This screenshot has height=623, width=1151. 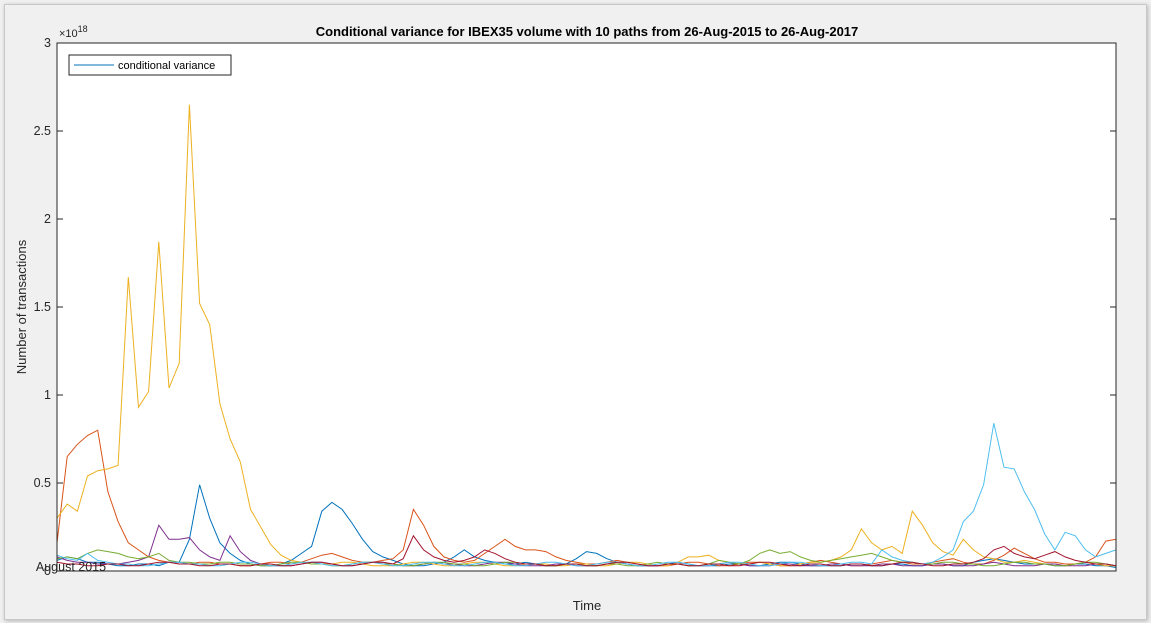 I want to click on legend-box, so click(x=150, y=65).